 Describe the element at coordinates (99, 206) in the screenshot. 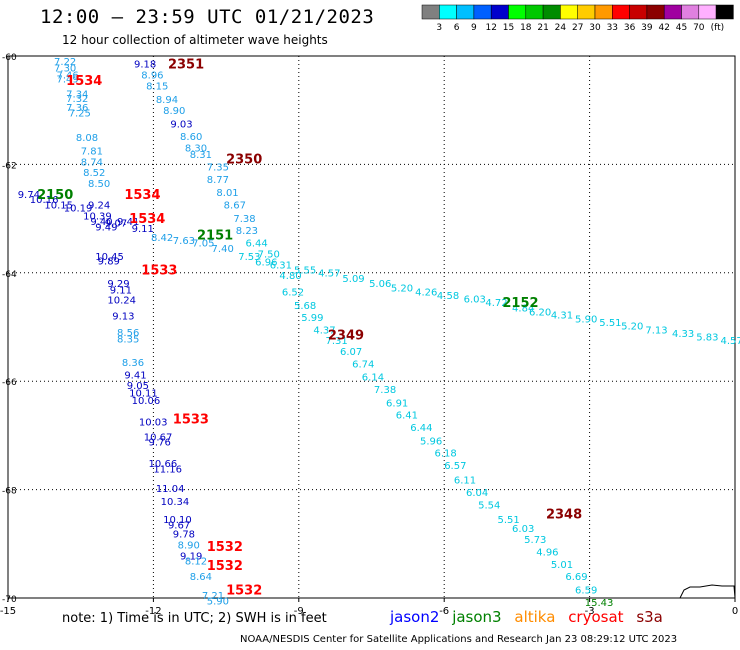

I see `wave-height-value: 9.24` at that location.